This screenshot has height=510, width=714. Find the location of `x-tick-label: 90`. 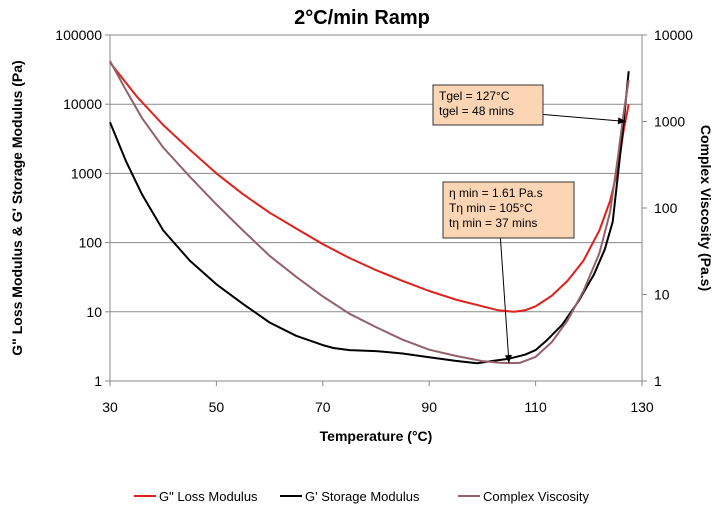

x-tick-label: 90 is located at coordinates (429, 407).